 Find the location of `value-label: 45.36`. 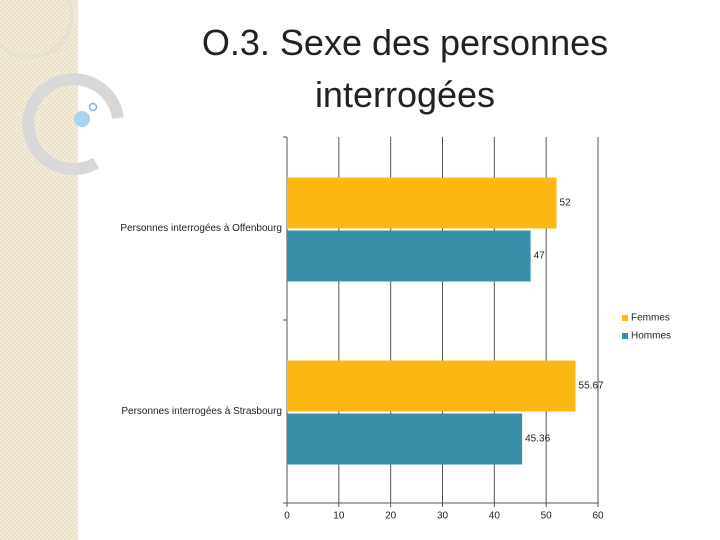

value-label: 45.36 is located at coordinates (537, 439).